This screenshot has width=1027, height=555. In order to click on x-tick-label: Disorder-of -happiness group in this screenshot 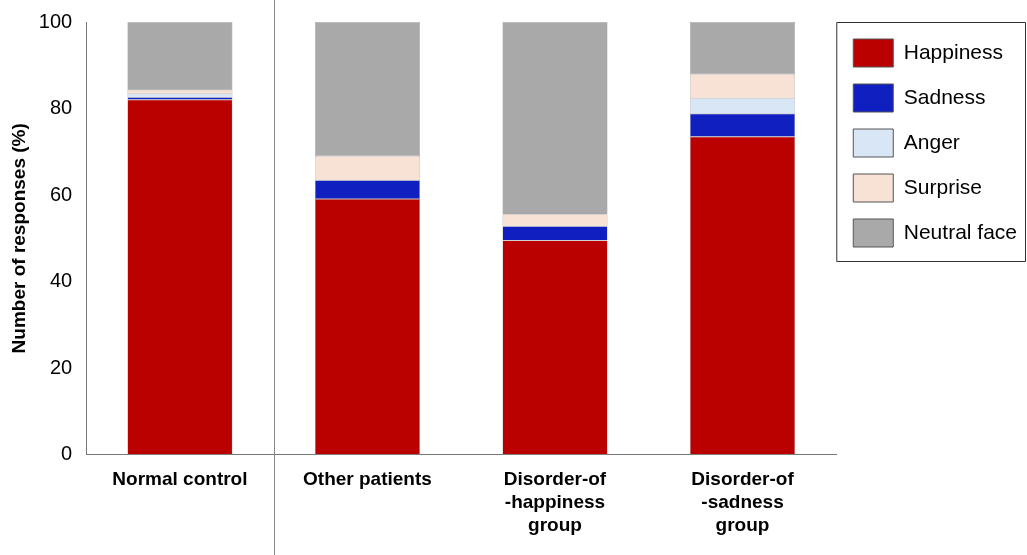, I will do `click(555, 501)`.